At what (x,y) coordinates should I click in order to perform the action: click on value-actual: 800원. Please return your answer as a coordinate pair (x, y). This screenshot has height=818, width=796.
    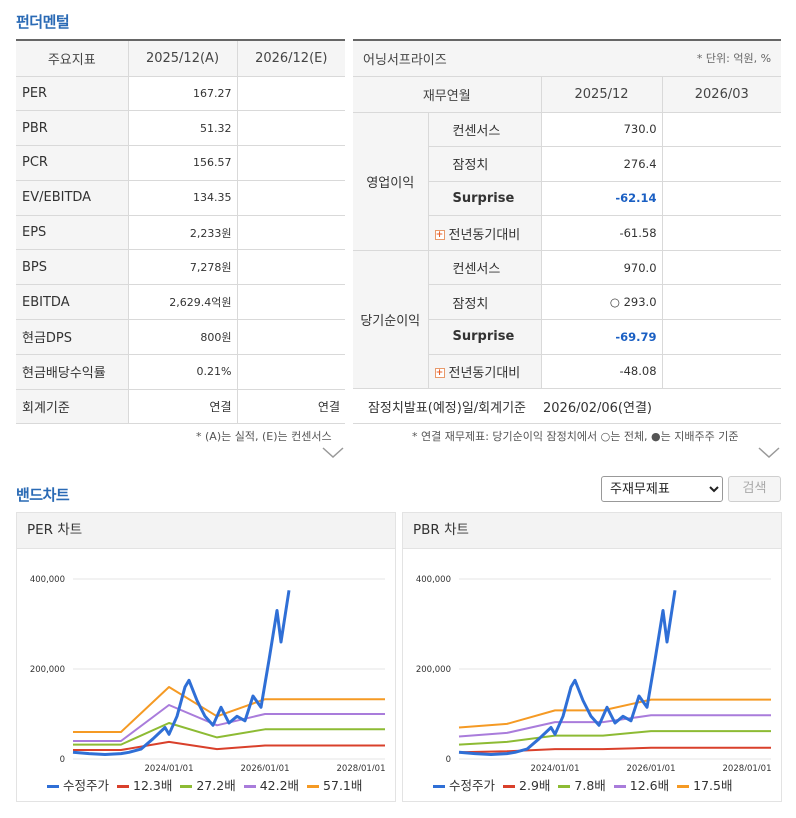
    Looking at the image, I should click on (183, 337).